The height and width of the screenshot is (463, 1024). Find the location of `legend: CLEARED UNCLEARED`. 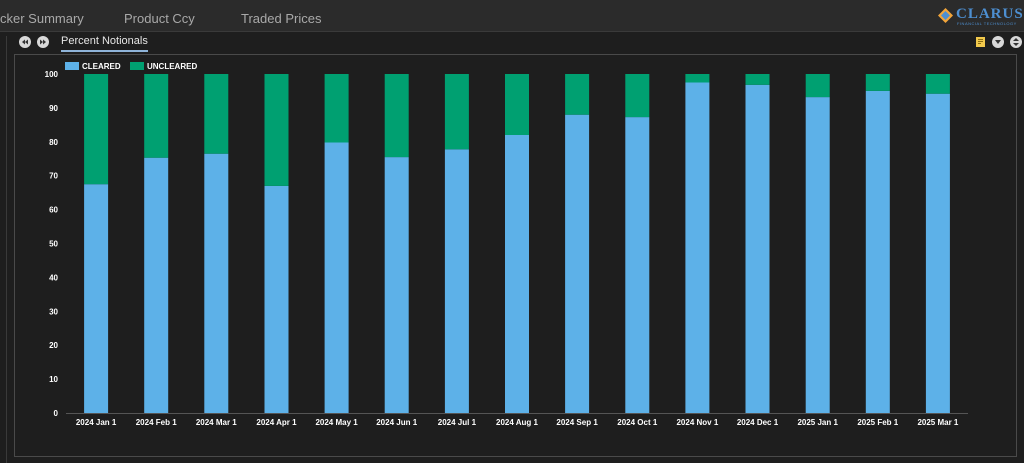

legend: CLEARED UNCLEARED is located at coordinates (131, 66).